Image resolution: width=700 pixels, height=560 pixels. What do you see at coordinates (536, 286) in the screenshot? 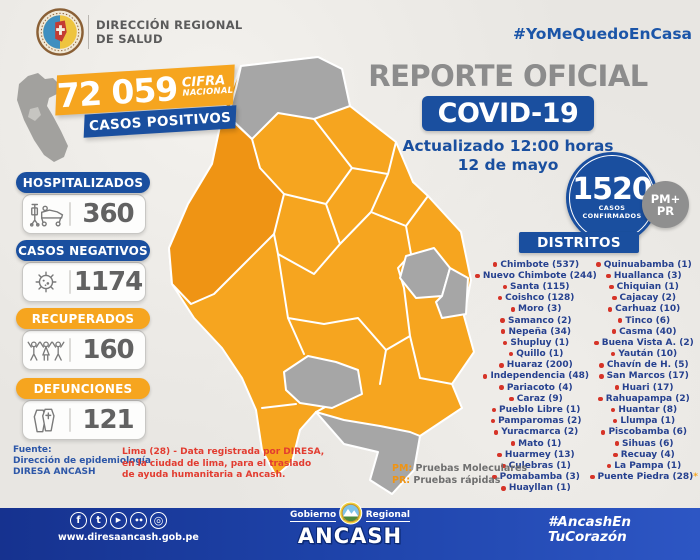
I see `district-item: Santa (115)` at bounding box center [536, 286].